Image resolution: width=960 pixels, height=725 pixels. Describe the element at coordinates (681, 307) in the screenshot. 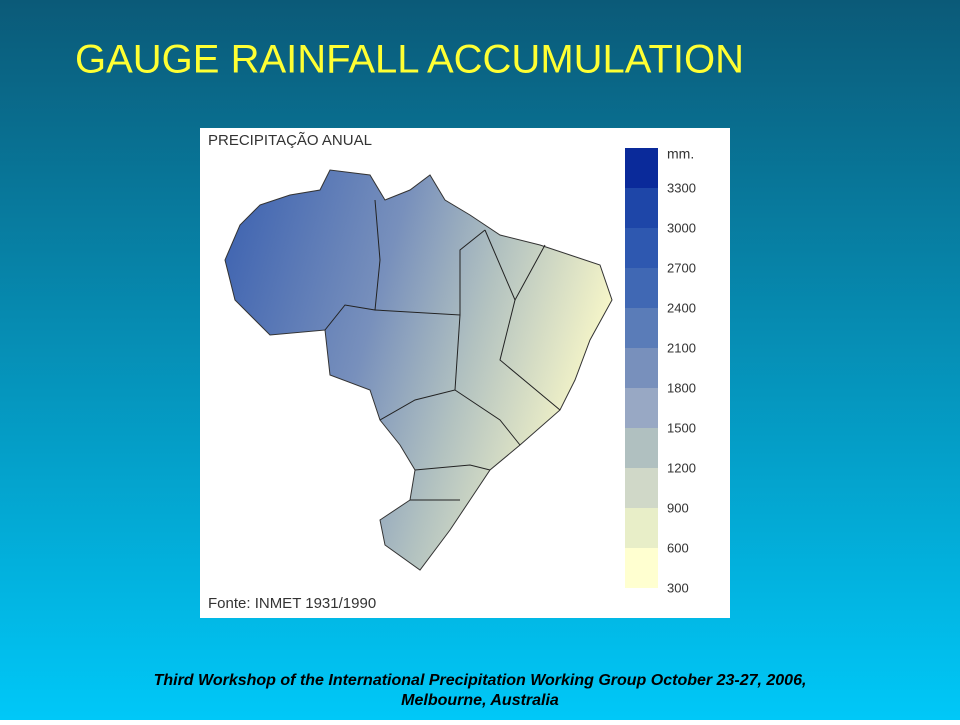

I see `legend-label: 2400` at that location.